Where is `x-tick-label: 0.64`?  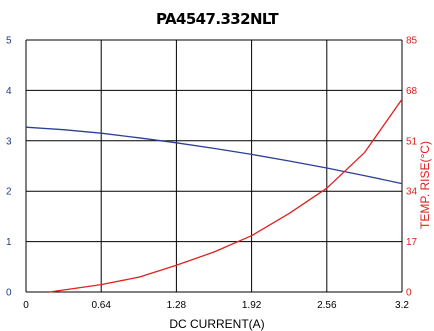 x-tick-label: 0.64 is located at coordinates (101, 305).